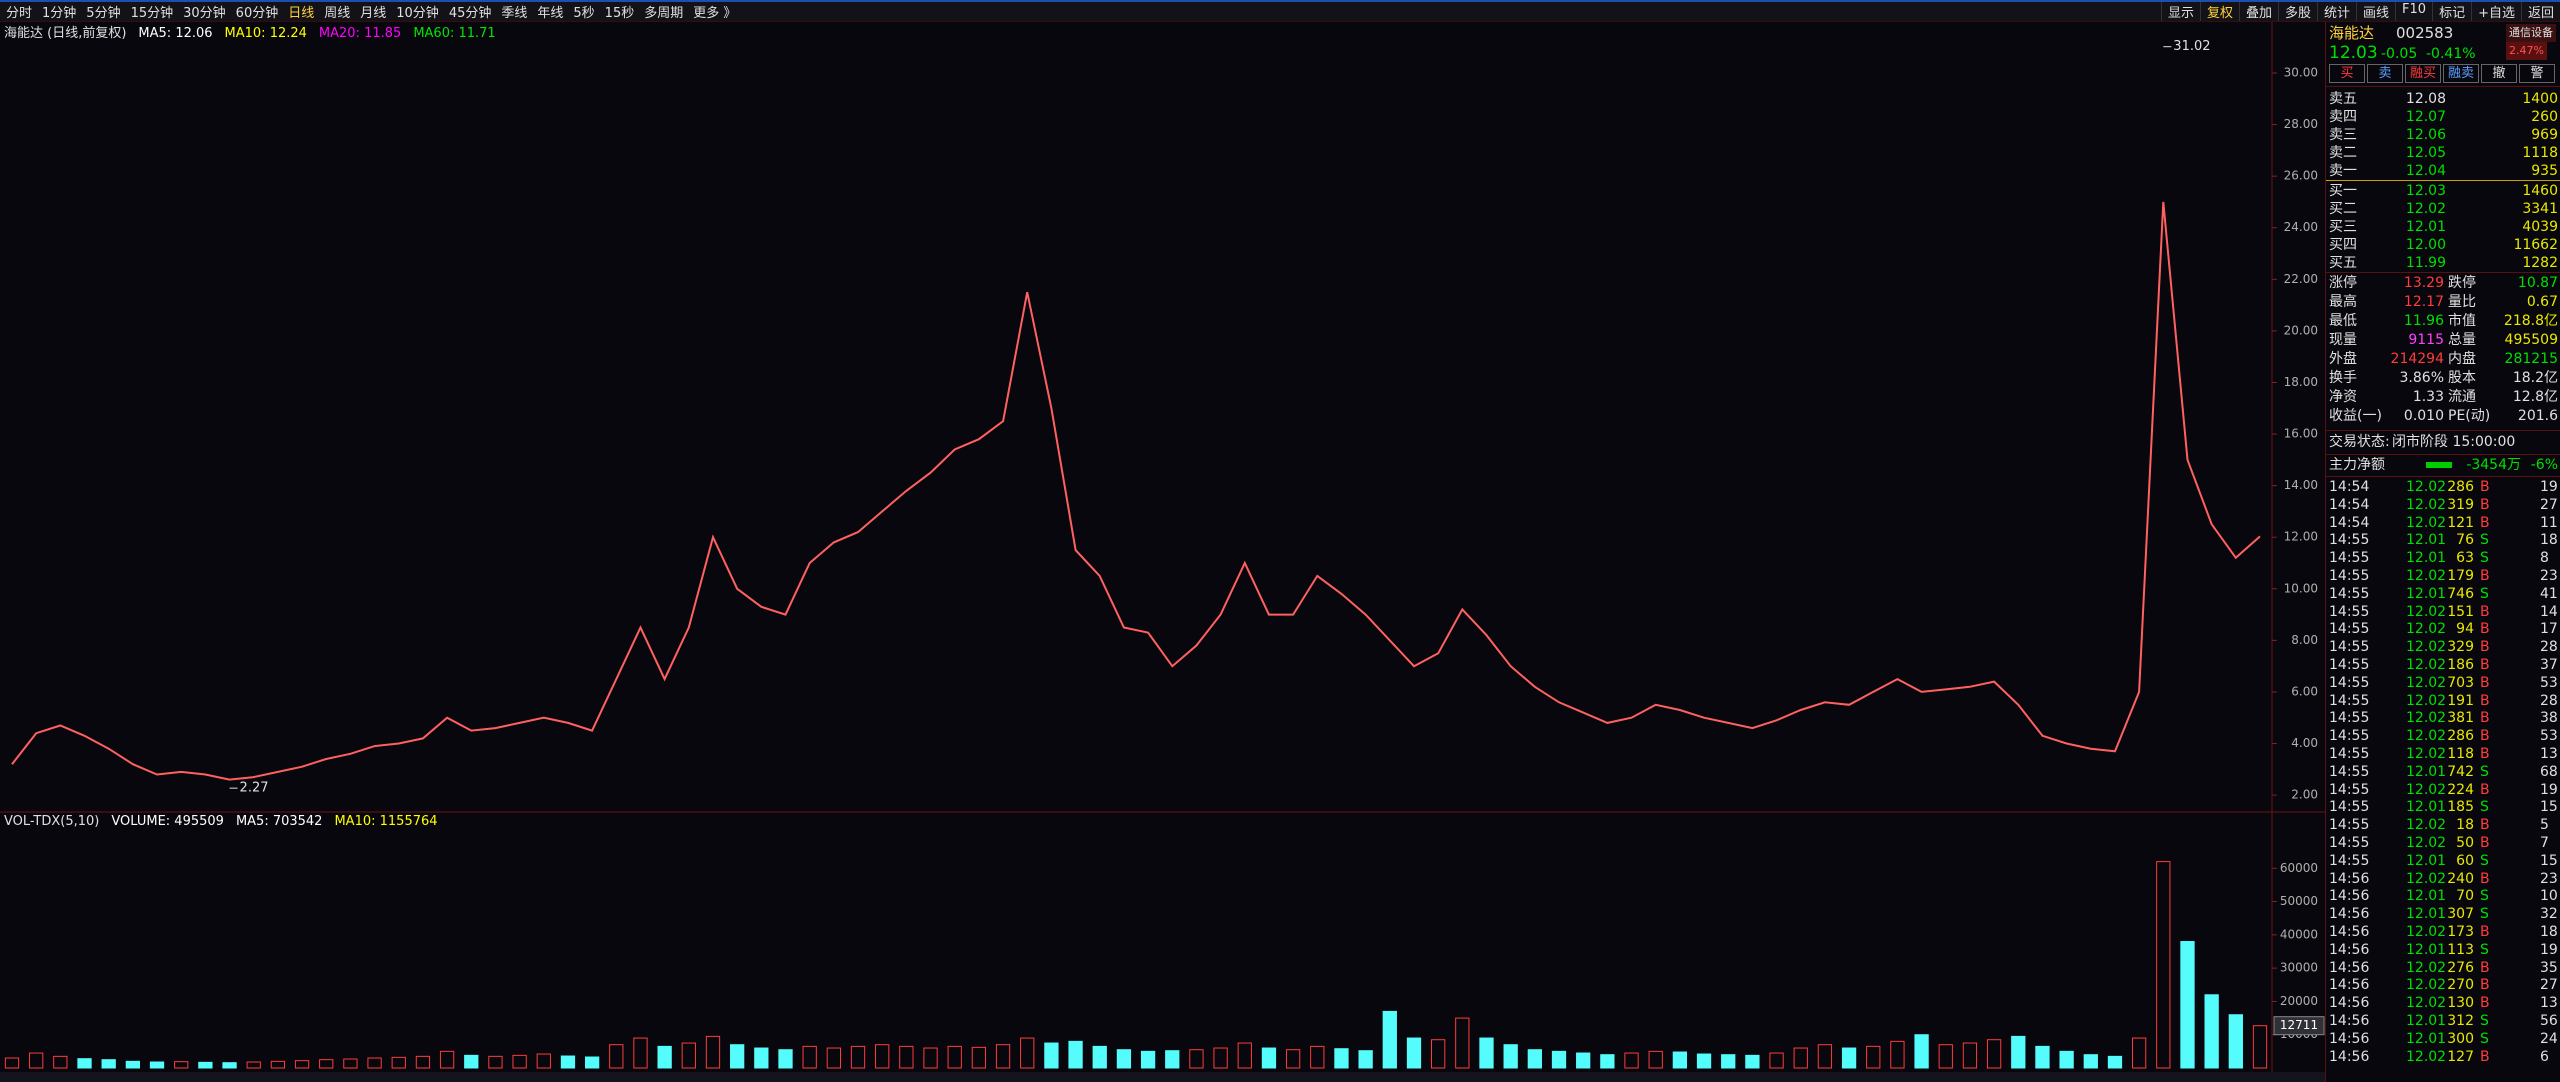 Image resolution: width=2560 pixels, height=1082 pixels. I want to click on period-tab: 5分钟, so click(103, 13).